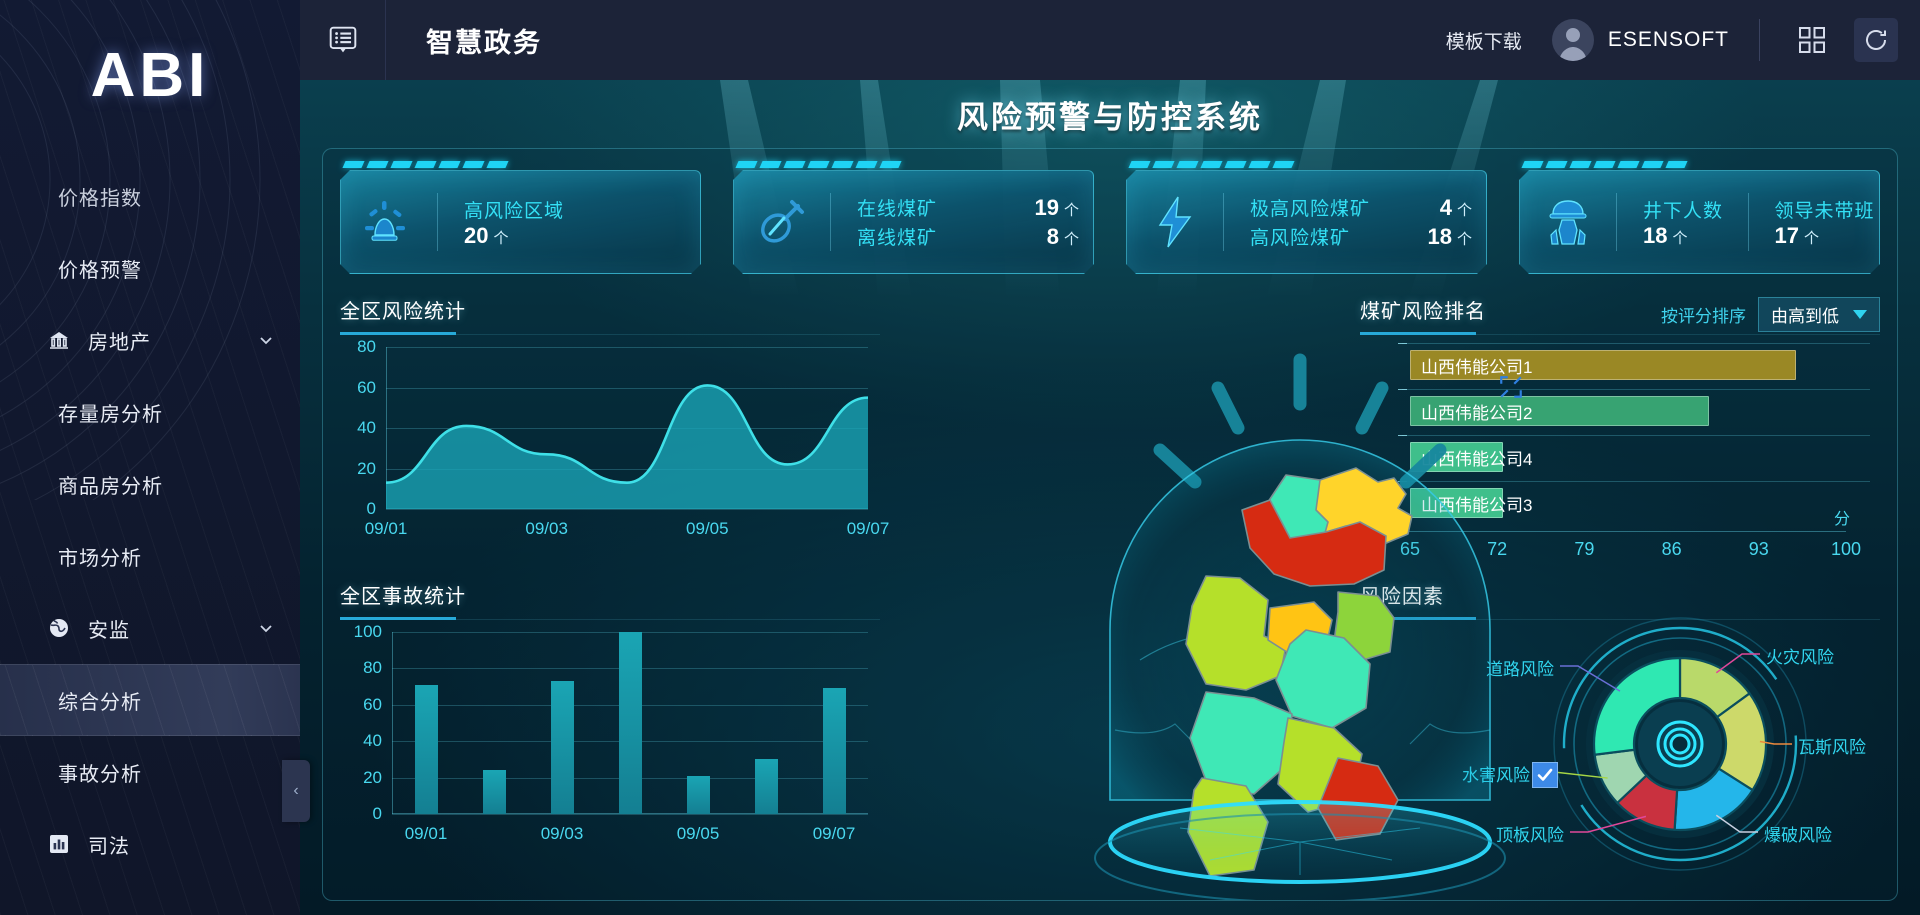 The image size is (1920, 915). What do you see at coordinates (386, 528) in the screenshot?
I see `x-axis-tick: 09/01` at bounding box center [386, 528].